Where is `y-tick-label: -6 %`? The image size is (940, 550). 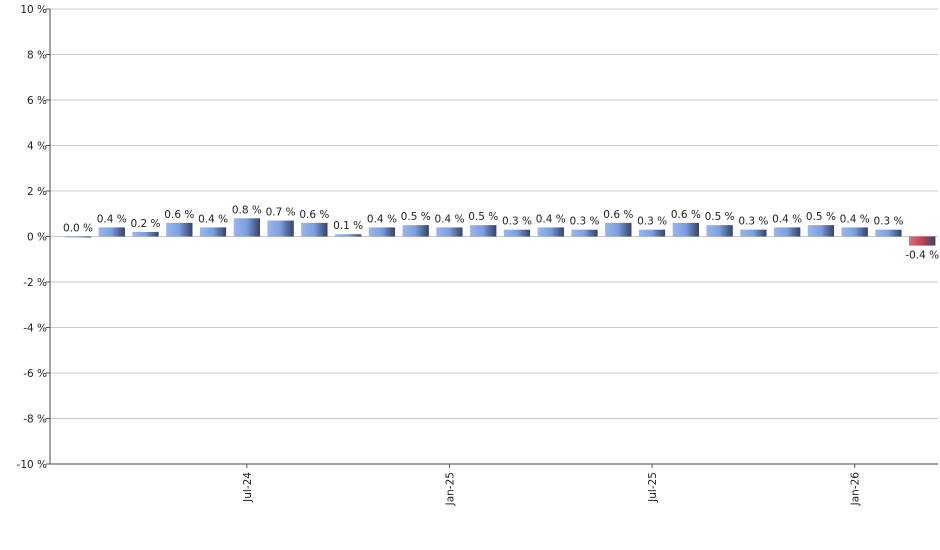
y-tick-label: -6 % is located at coordinates (35, 374).